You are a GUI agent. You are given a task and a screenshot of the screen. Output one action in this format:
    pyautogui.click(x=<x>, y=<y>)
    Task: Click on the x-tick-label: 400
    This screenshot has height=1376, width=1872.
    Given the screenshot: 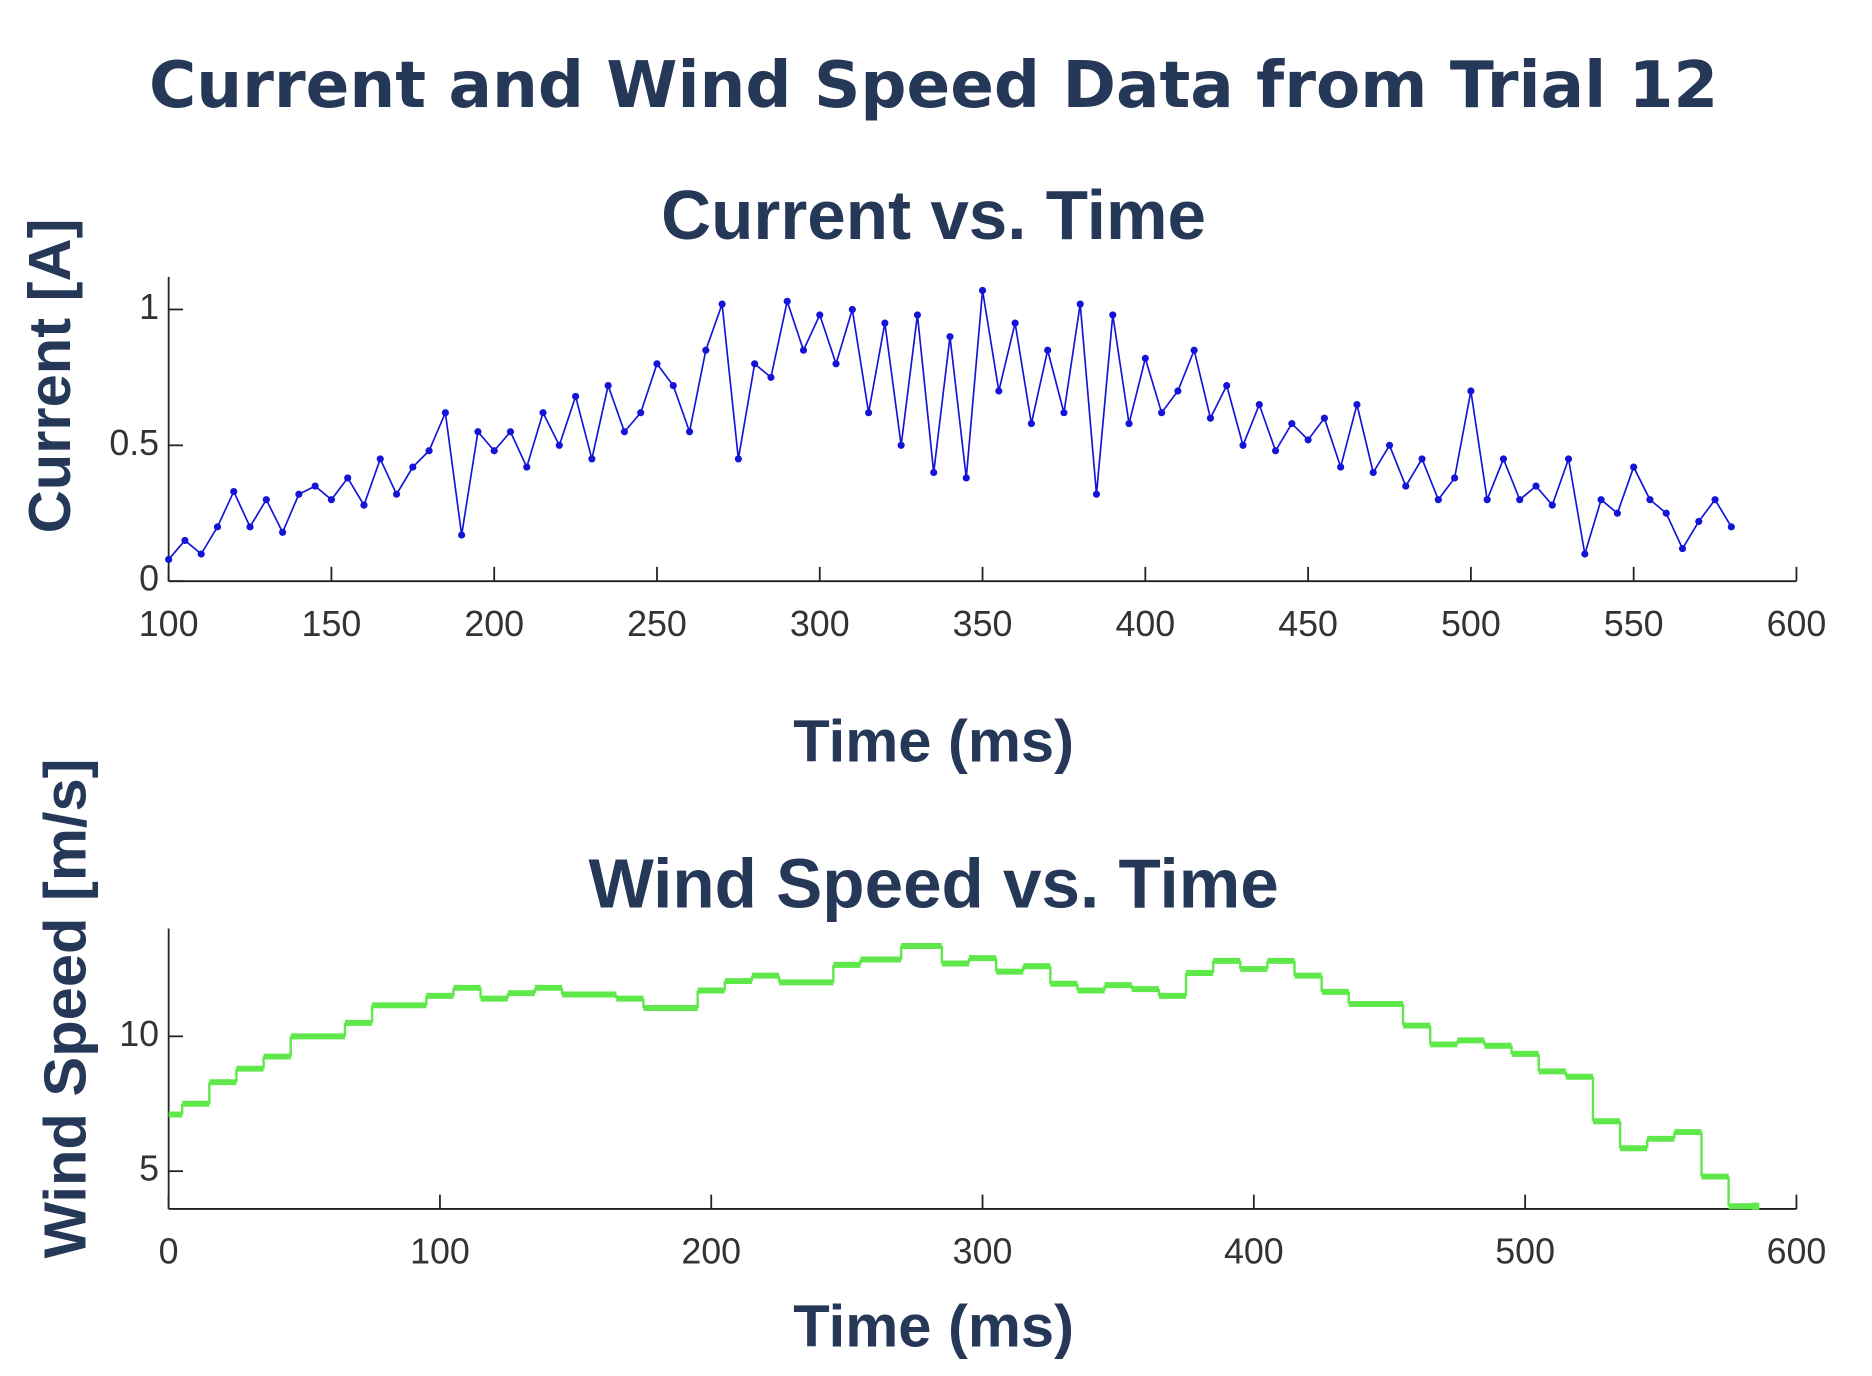 What is the action you would take?
    pyautogui.click(x=1254, y=1252)
    